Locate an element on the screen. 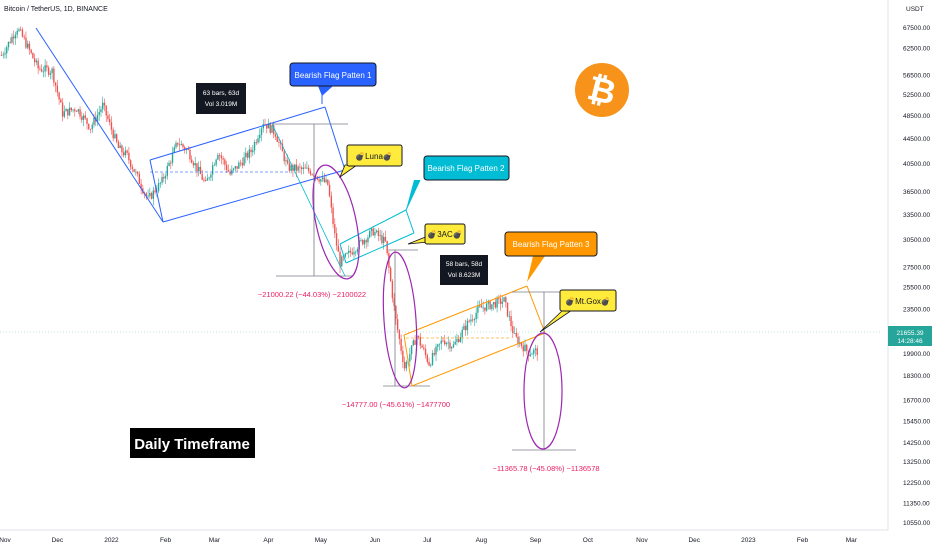  svg-text: 14:28:46 is located at coordinates (910, 341).